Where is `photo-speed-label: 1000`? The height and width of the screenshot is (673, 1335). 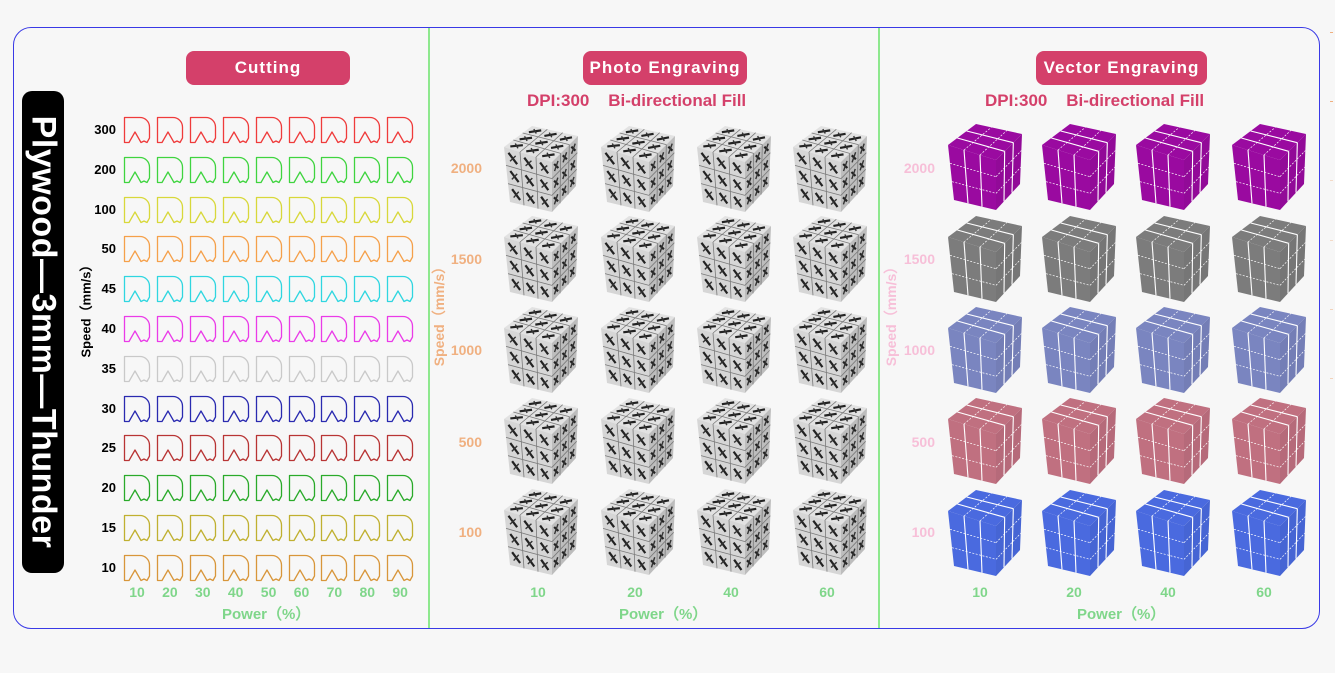
photo-speed-label: 1000 is located at coordinates (466, 350).